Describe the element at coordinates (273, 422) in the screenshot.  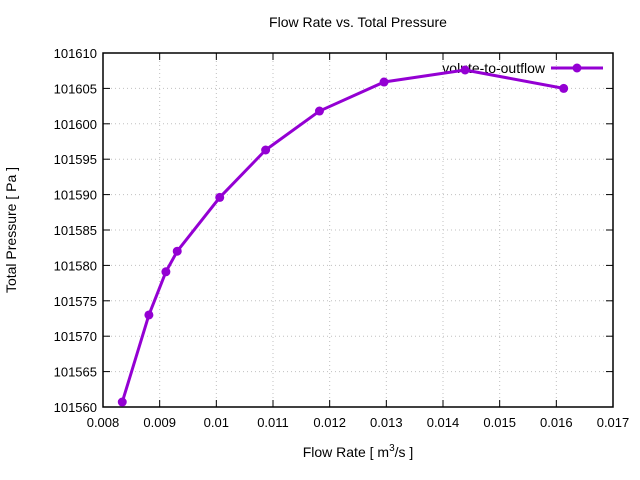
I see `x-tick-label: 0.011` at that location.